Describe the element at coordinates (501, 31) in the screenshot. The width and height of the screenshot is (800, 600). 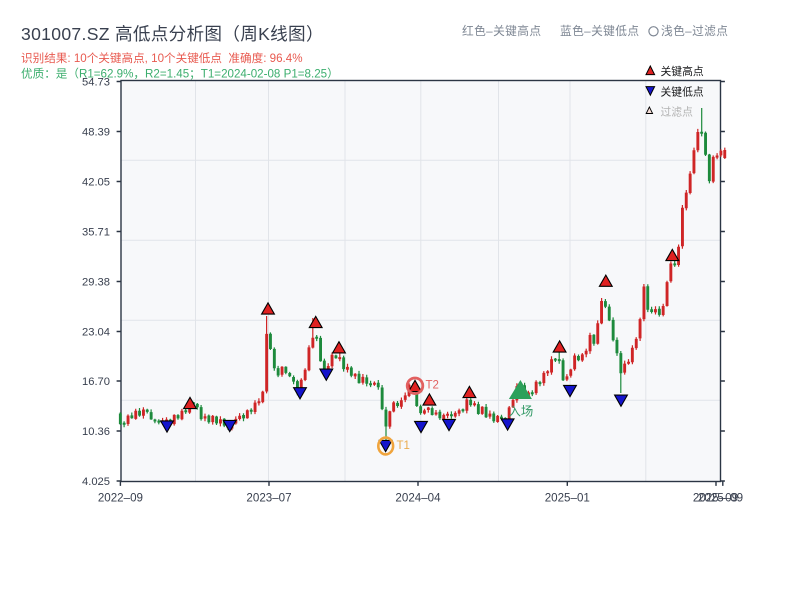
I see `svg-text: 红色–关键高点` at that location.